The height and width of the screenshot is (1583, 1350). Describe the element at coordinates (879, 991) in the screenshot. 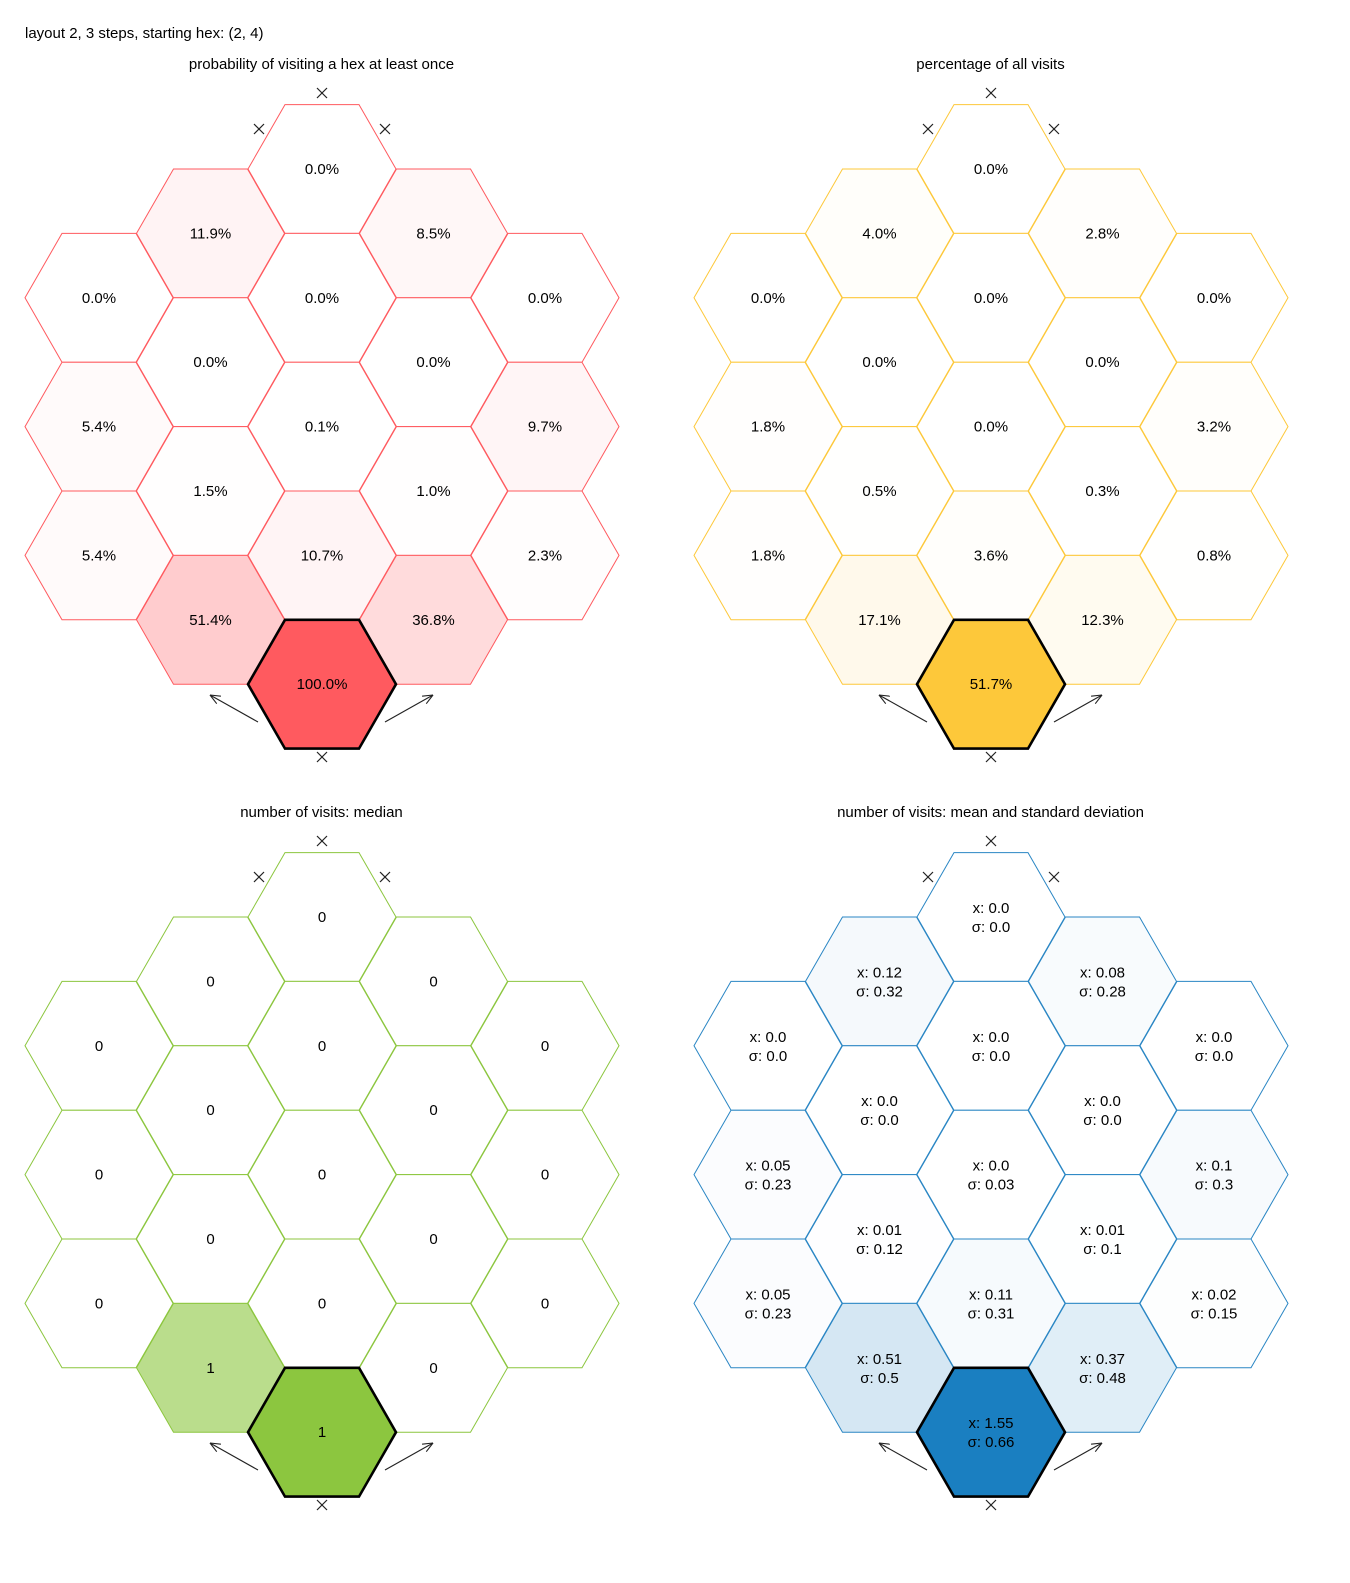

I see `hex-sd-label: σ: 0.32` at that location.